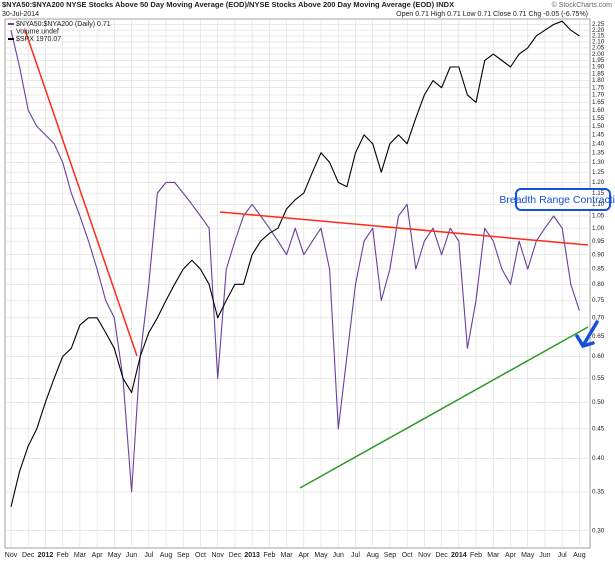 The image size is (615, 562). I want to click on y-tick-label: 2.05, so click(598, 48).